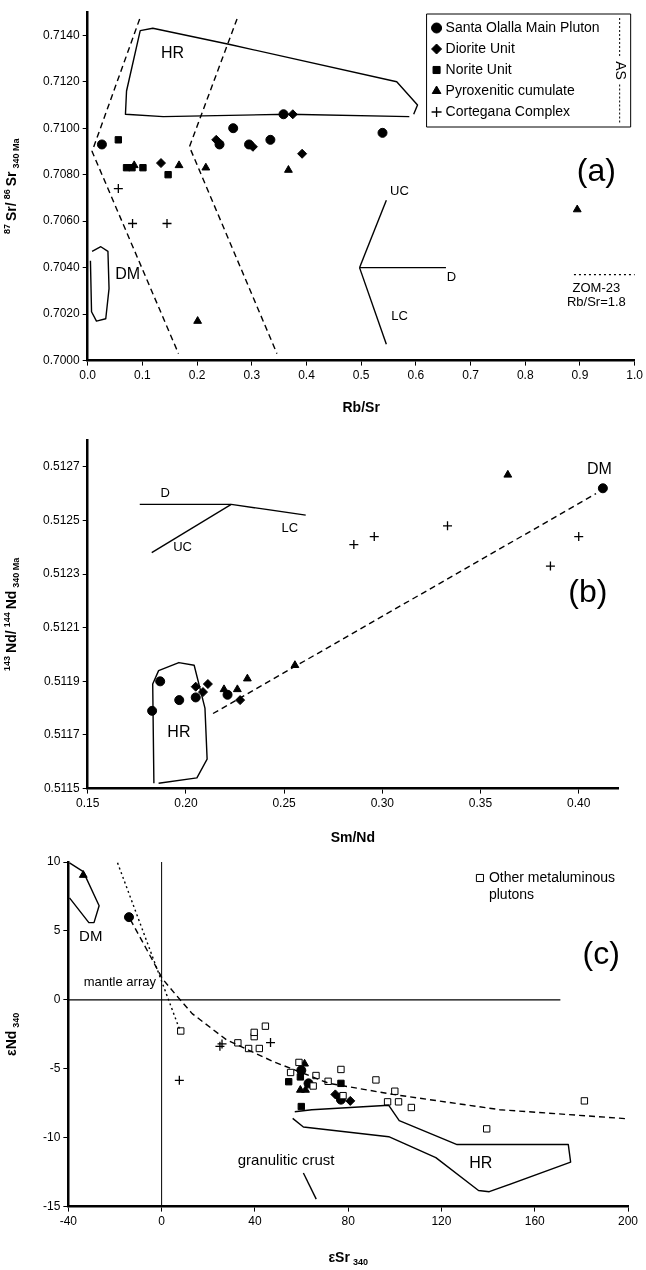  I want to click on annotation: granulitic crust, so click(286, 1160).